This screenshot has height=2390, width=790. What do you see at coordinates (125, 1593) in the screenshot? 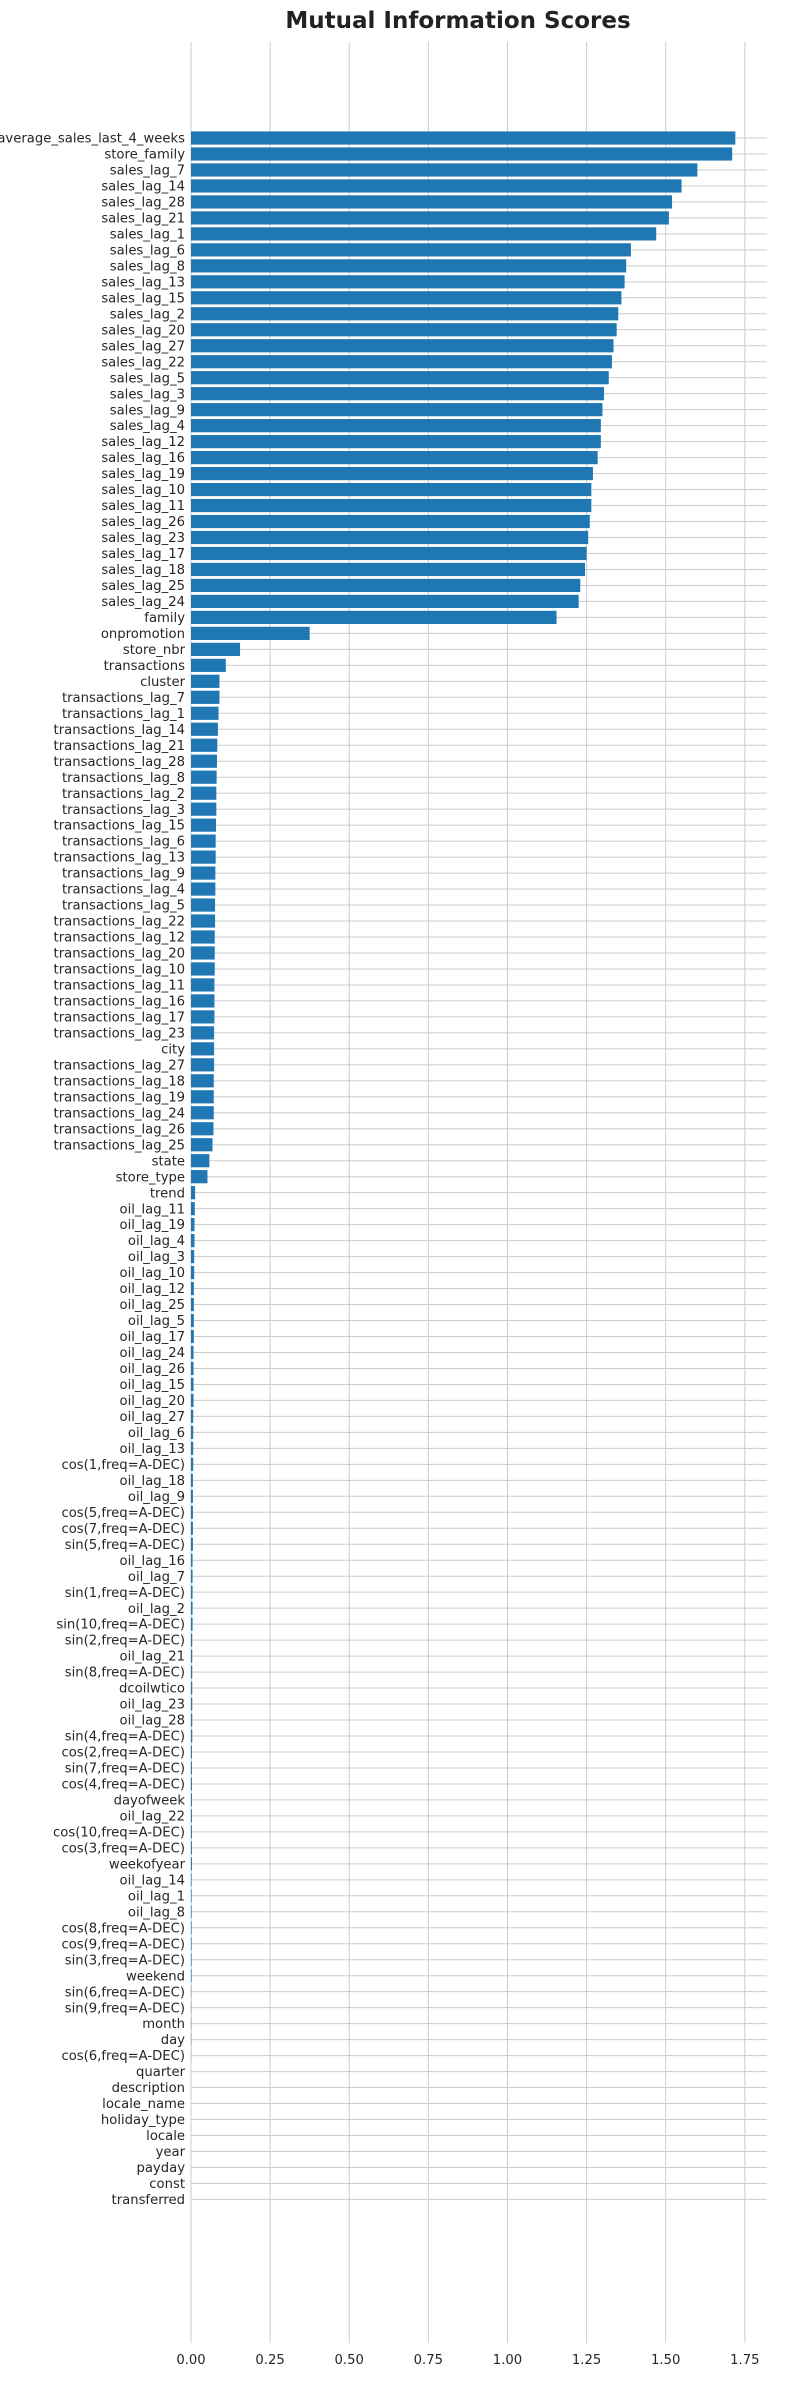
I see `category-label: sin(1,freq=A-DEC)` at bounding box center [125, 1593].